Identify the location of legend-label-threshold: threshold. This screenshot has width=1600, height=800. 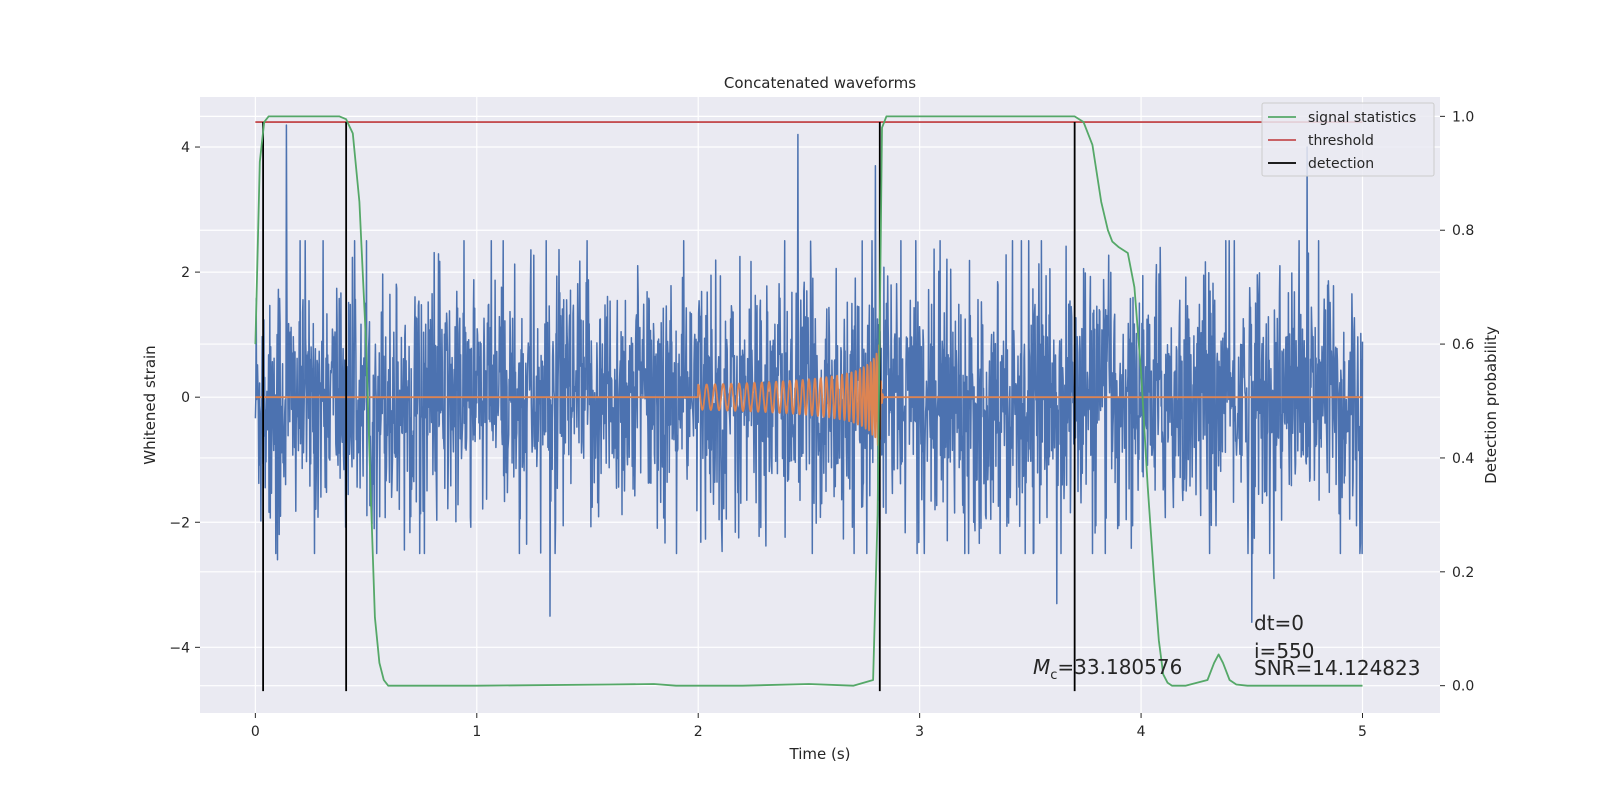
(1341, 141).